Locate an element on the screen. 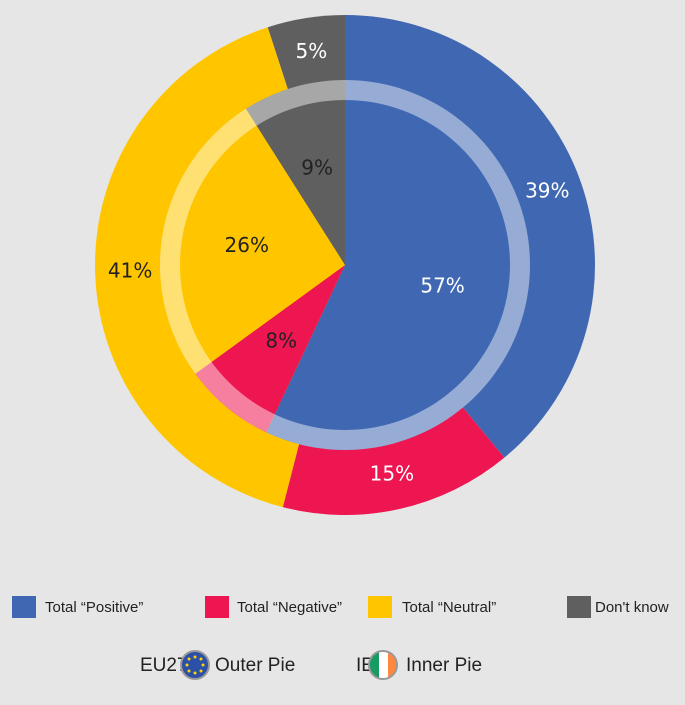 This screenshot has width=685, height=705. inner-series-label: Inner Pie is located at coordinates (444, 665).